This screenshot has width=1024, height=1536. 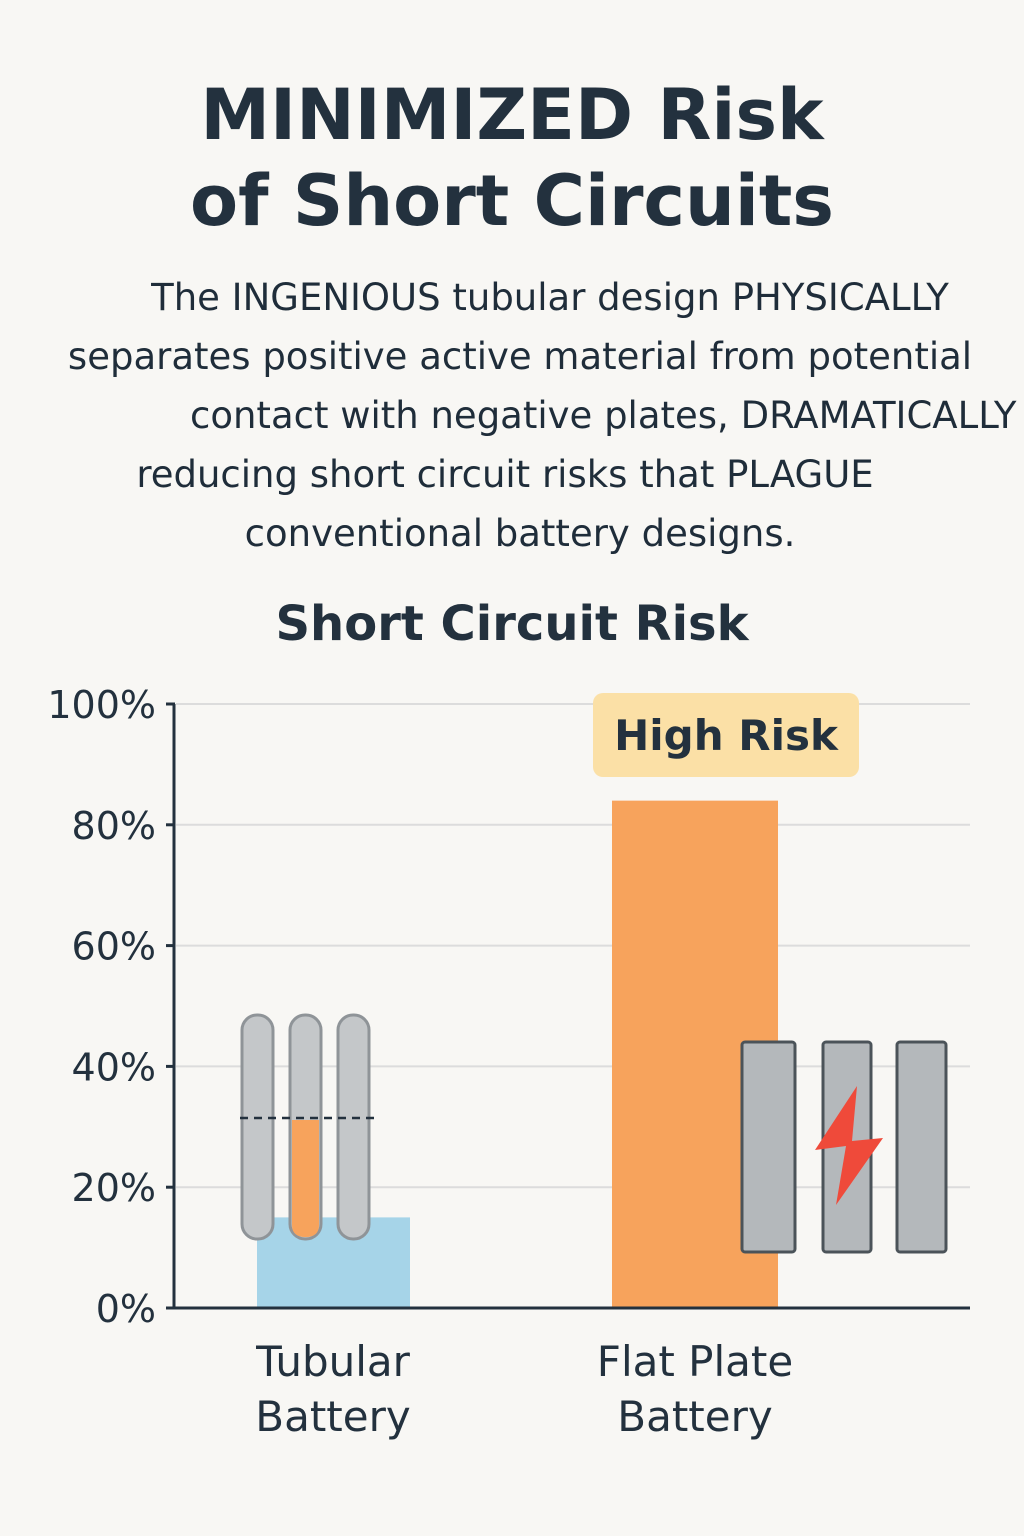 What do you see at coordinates (101, 705) in the screenshot?
I see `y-tick-label: 100%` at bounding box center [101, 705].